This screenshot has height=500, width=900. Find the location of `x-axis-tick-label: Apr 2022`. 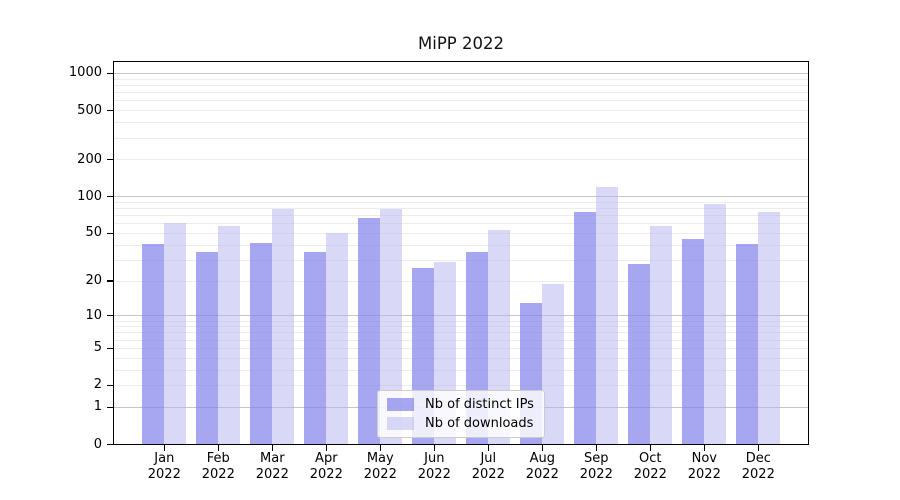

x-axis-tick-label: Apr 2022 is located at coordinates (326, 467).